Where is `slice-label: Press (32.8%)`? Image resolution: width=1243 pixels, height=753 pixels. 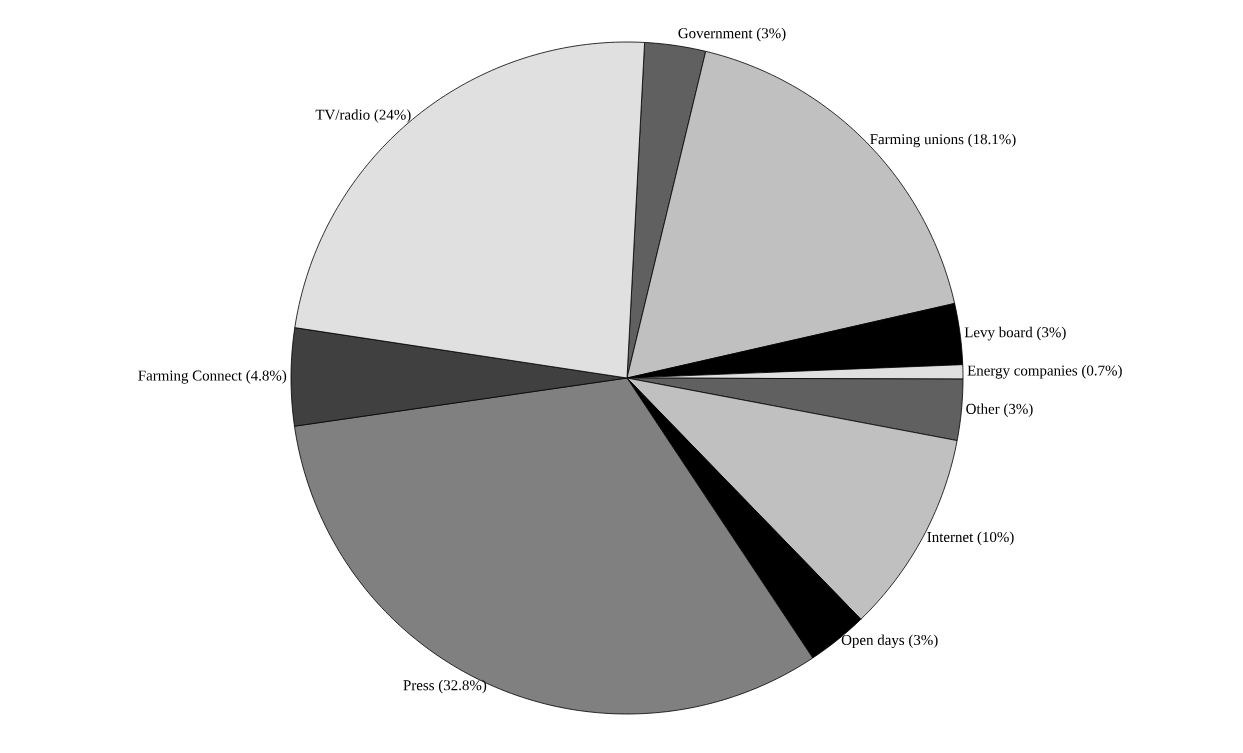 slice-label: Press (32.8%) is located at coordinates (445, 686).